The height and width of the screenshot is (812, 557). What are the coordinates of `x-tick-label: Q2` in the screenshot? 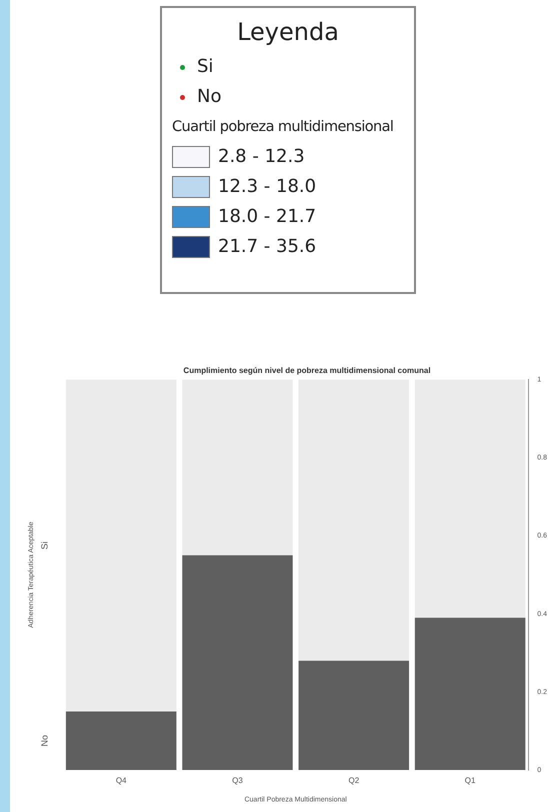 It's located at (354, 781).